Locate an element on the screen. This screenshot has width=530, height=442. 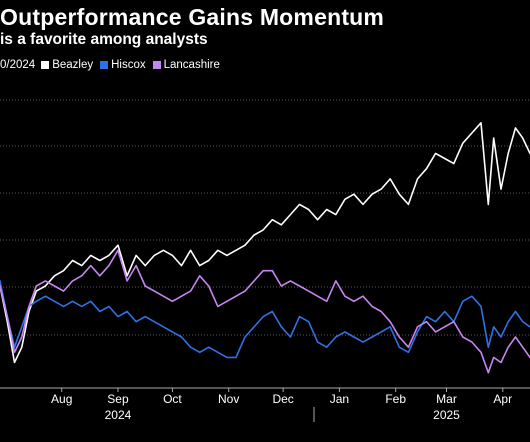
legend-swatch-hiscox is located at coordinates (104, 65).